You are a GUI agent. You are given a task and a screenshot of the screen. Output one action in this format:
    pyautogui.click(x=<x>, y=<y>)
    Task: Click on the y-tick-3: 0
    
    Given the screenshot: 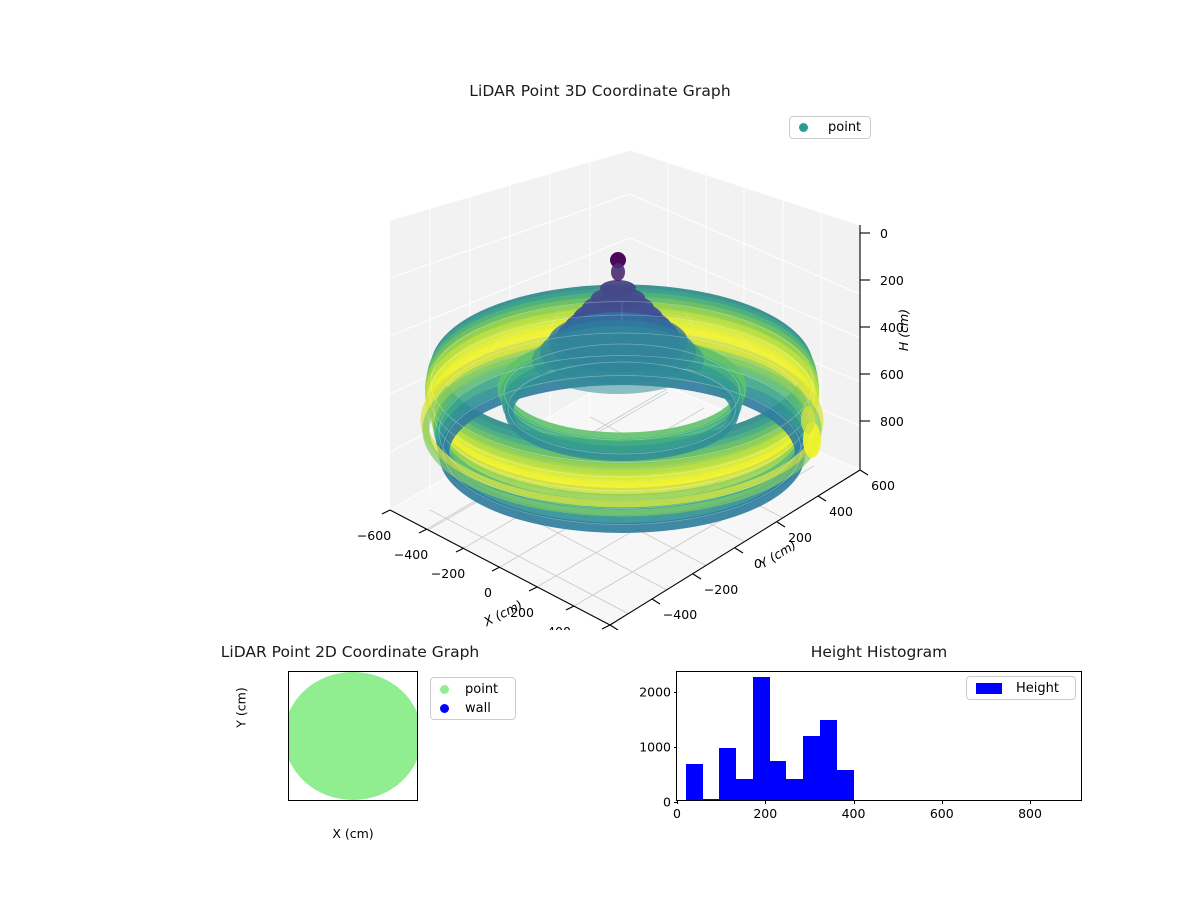 What is the action you would take?
    pyautogui.click(x=758, y=563)
    